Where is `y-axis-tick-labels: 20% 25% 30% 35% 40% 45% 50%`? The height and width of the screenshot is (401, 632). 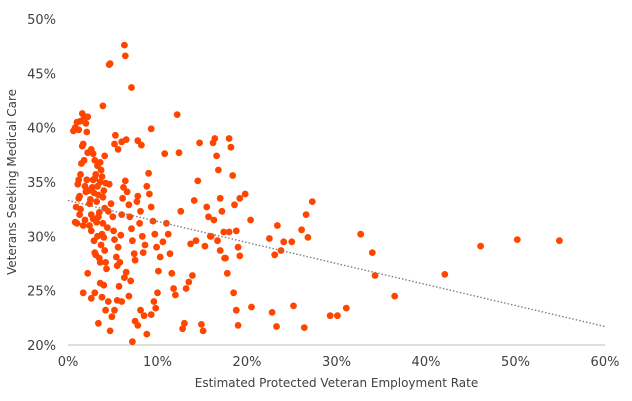 y-axis-tick-labels: 20% 25% 30% 35% 40% 45% 50% is located at coordinates (41, 183).